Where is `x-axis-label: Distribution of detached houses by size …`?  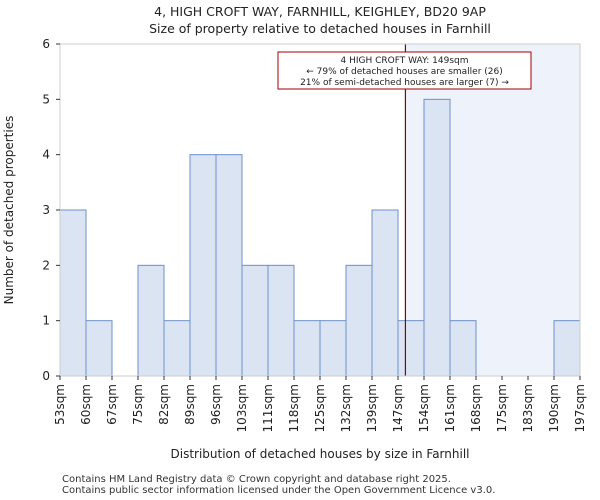
x-axis-label: Distribution of detached houses by size … is located at coordinates (320, 454).